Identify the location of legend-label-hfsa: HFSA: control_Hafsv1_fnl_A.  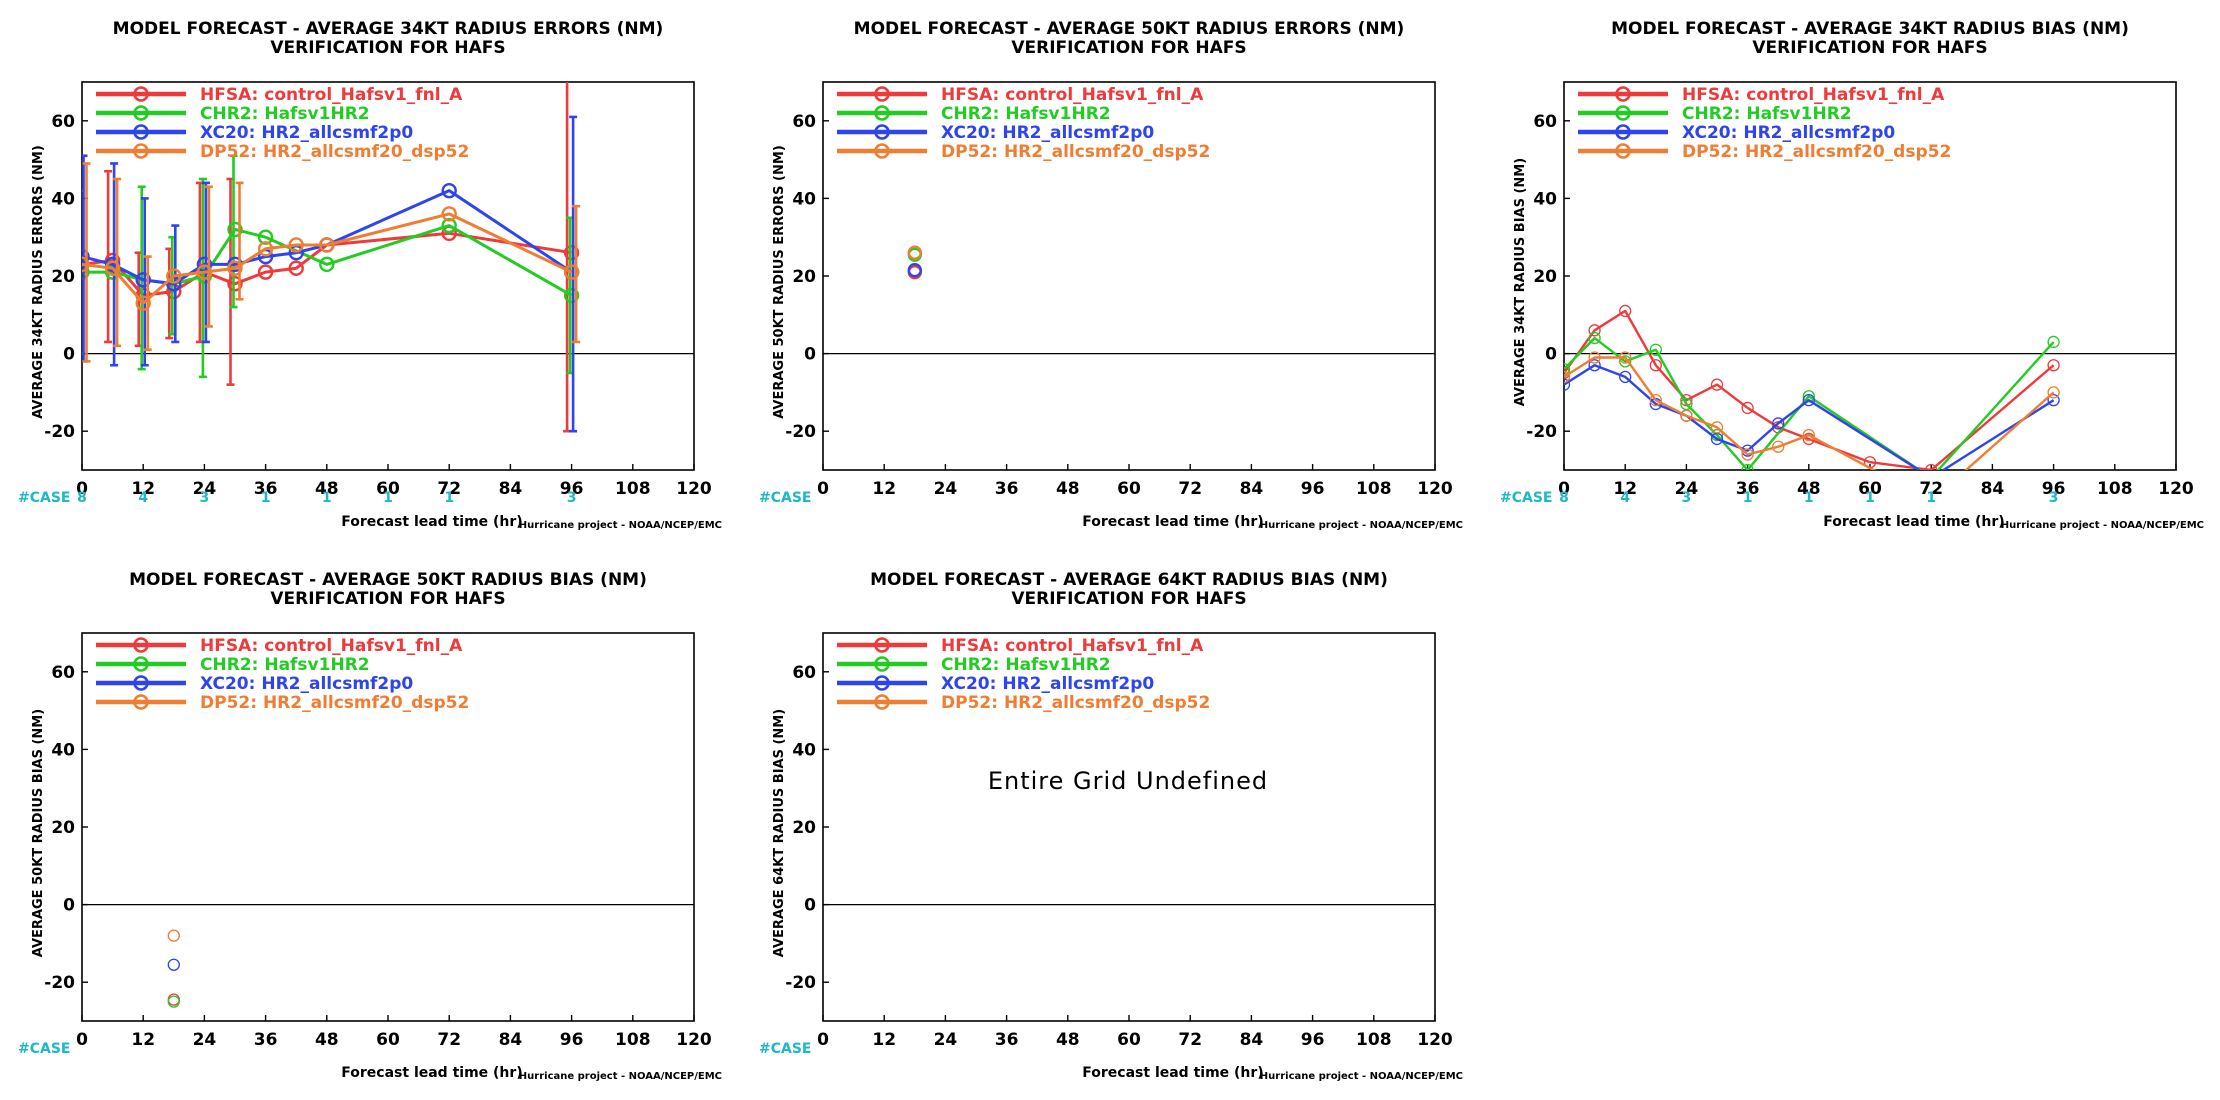
(331, 646).